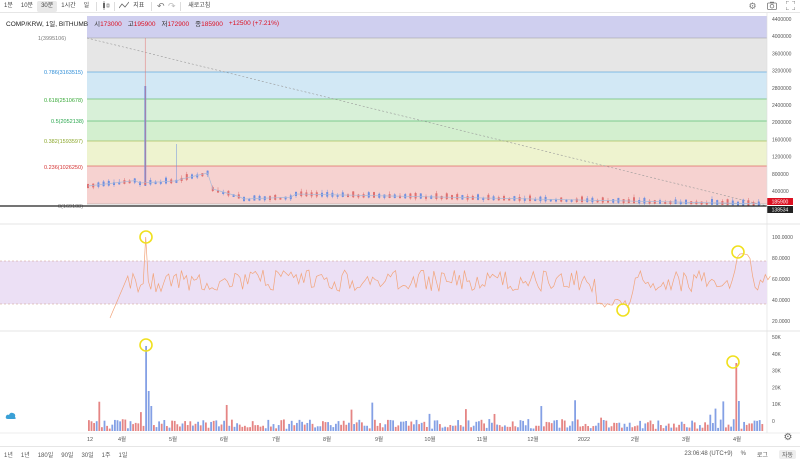 The width and height of the screenshot is (800, 461). I want to click on symbol-name: COMP/KRW, 1일, BITHUMB, so click(47, 24).